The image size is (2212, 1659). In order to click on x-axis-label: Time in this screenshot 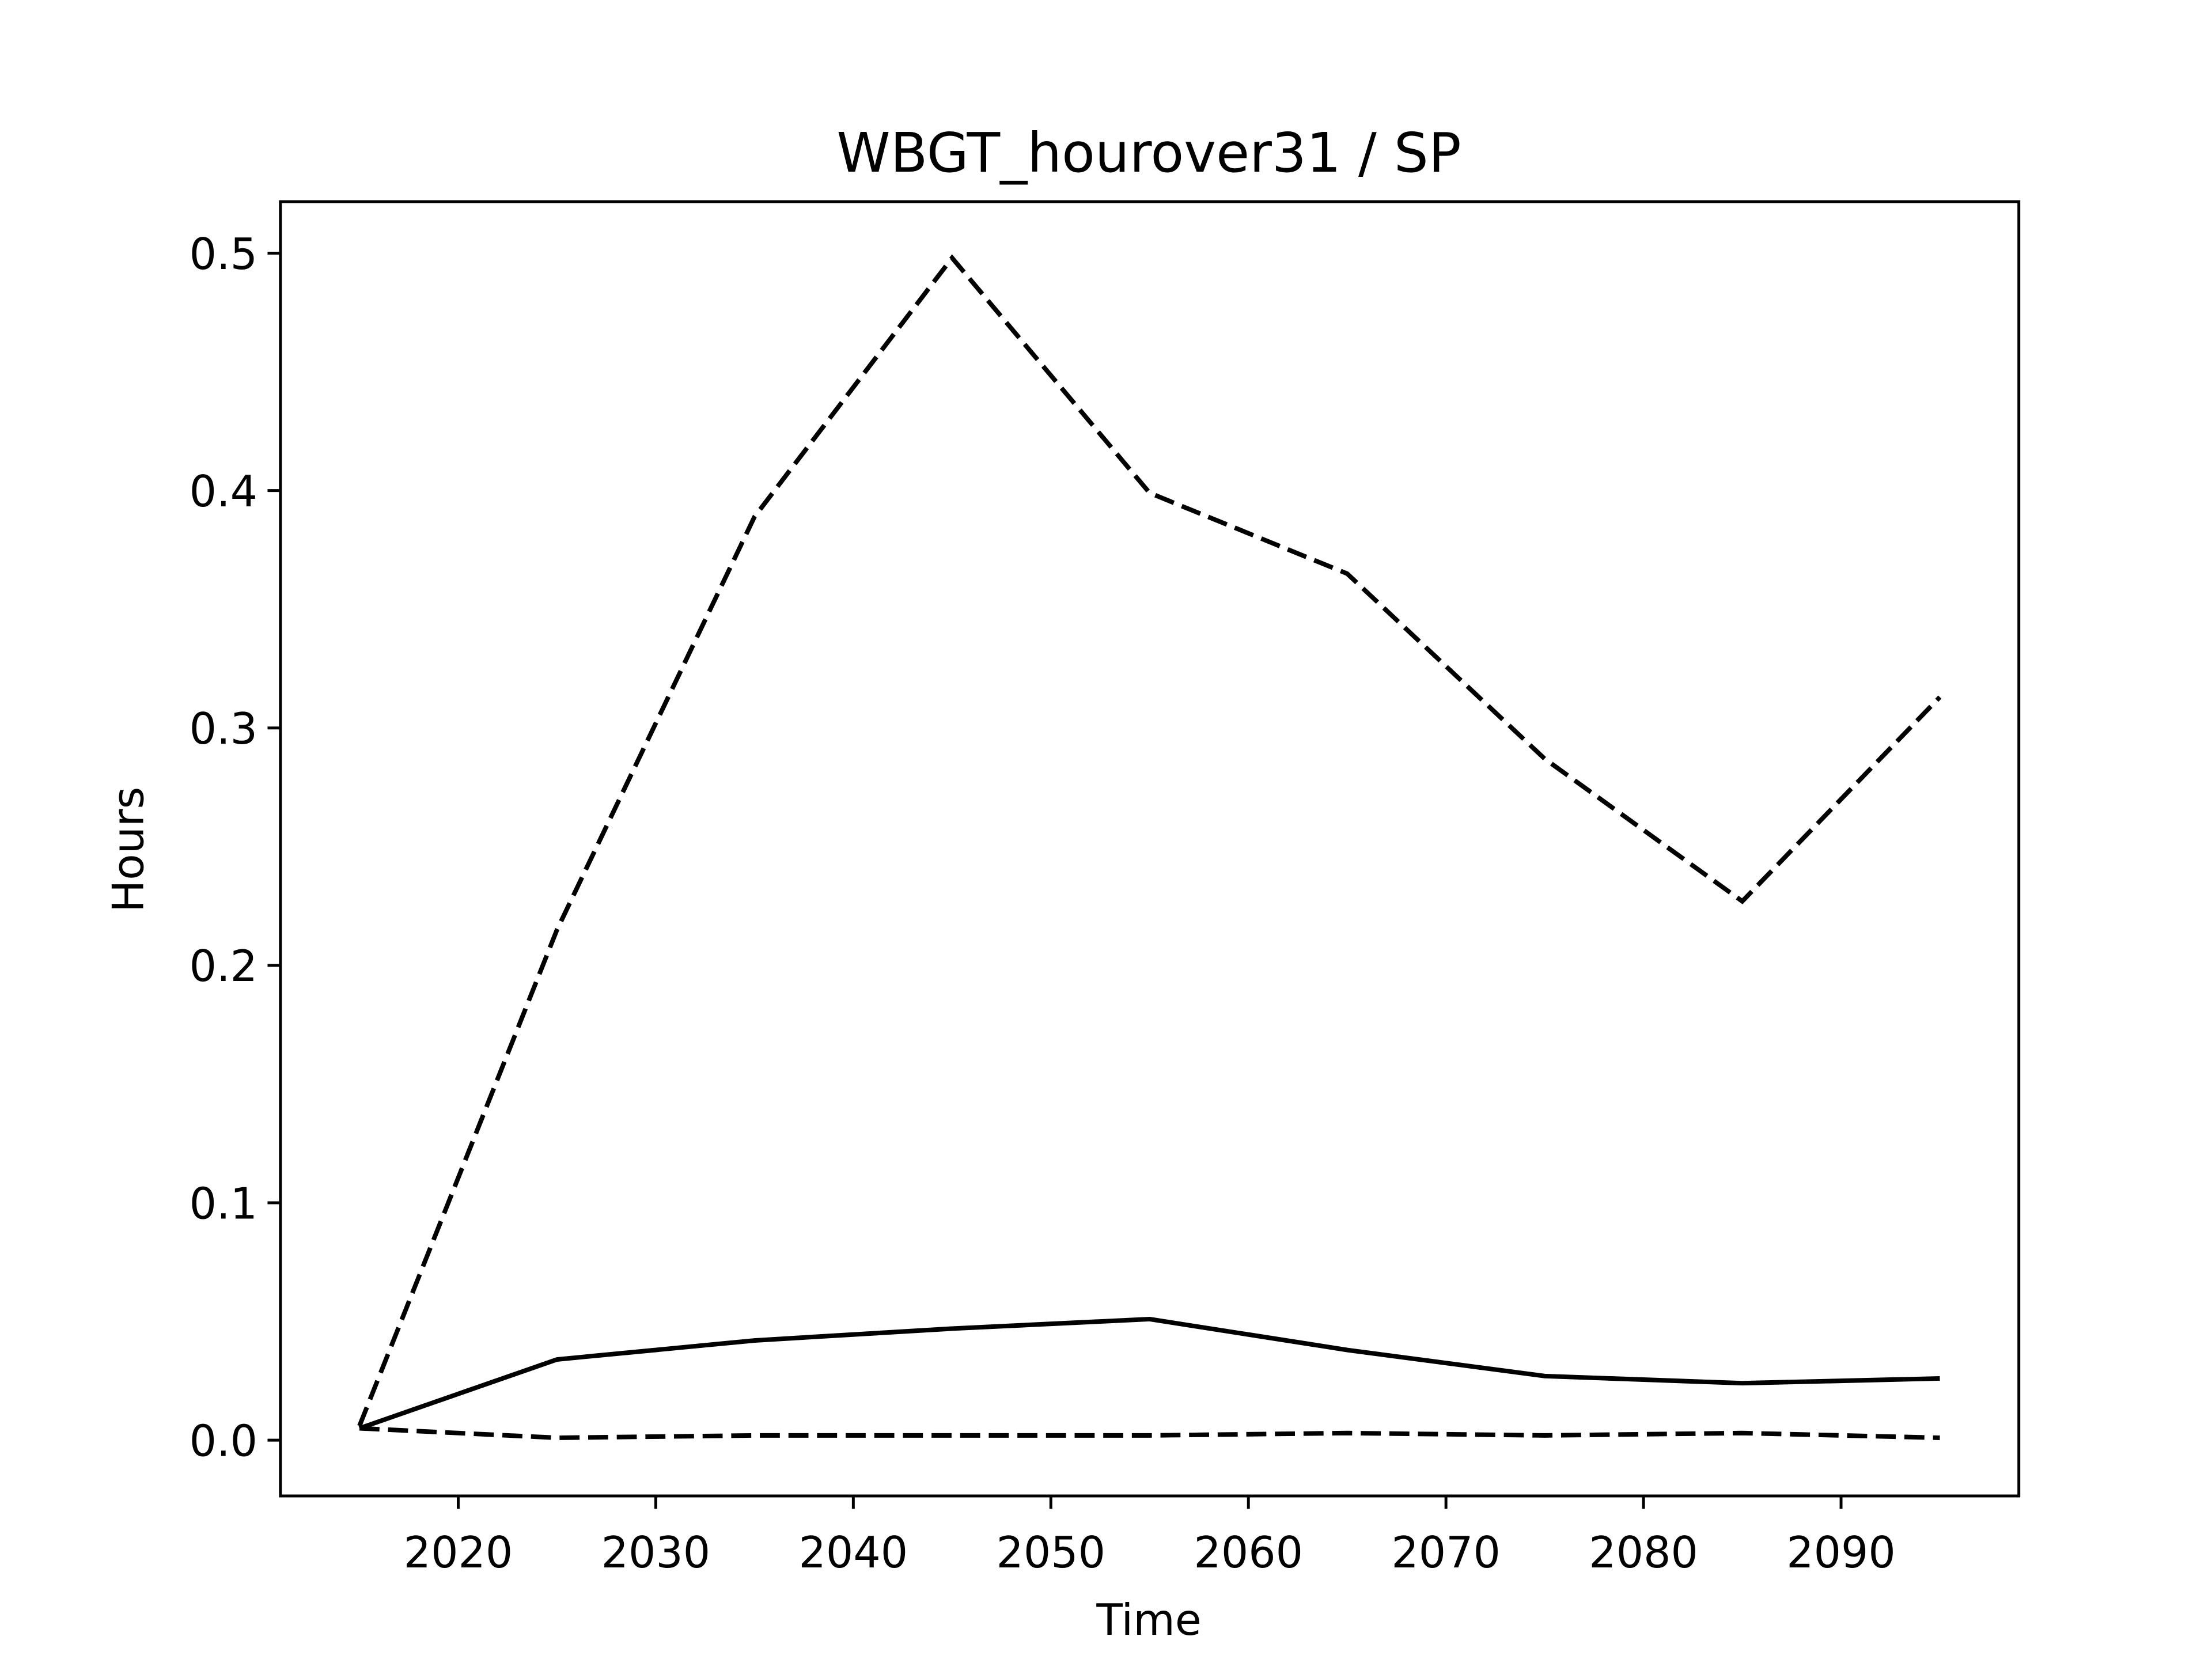, I will do `click(1148, 1620)`.